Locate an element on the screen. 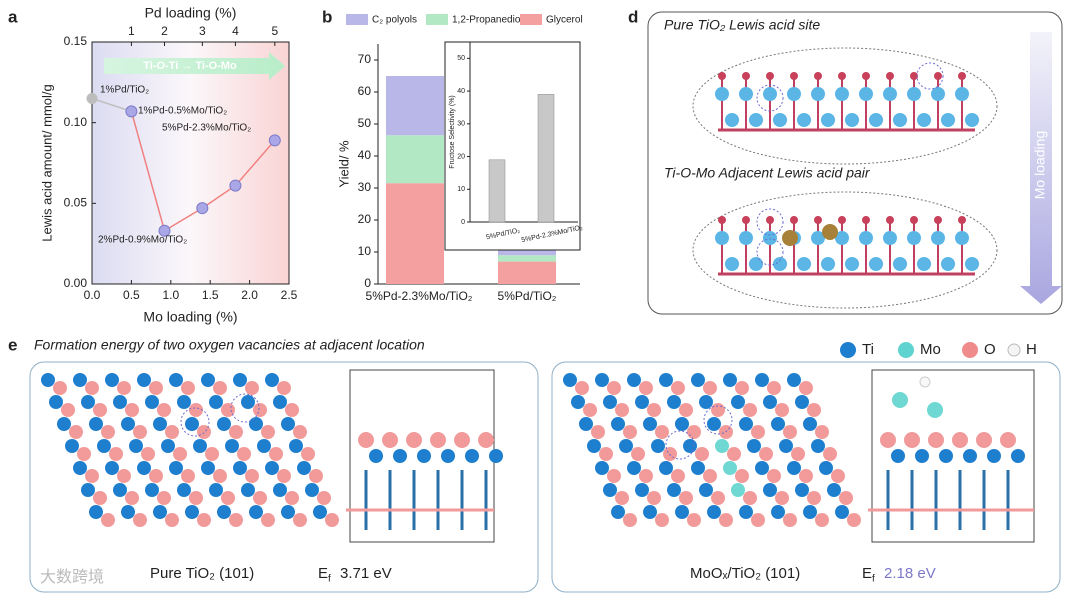 This screenshot has width=1080, height=602. legend-h is located at coordinates (1014, 350).